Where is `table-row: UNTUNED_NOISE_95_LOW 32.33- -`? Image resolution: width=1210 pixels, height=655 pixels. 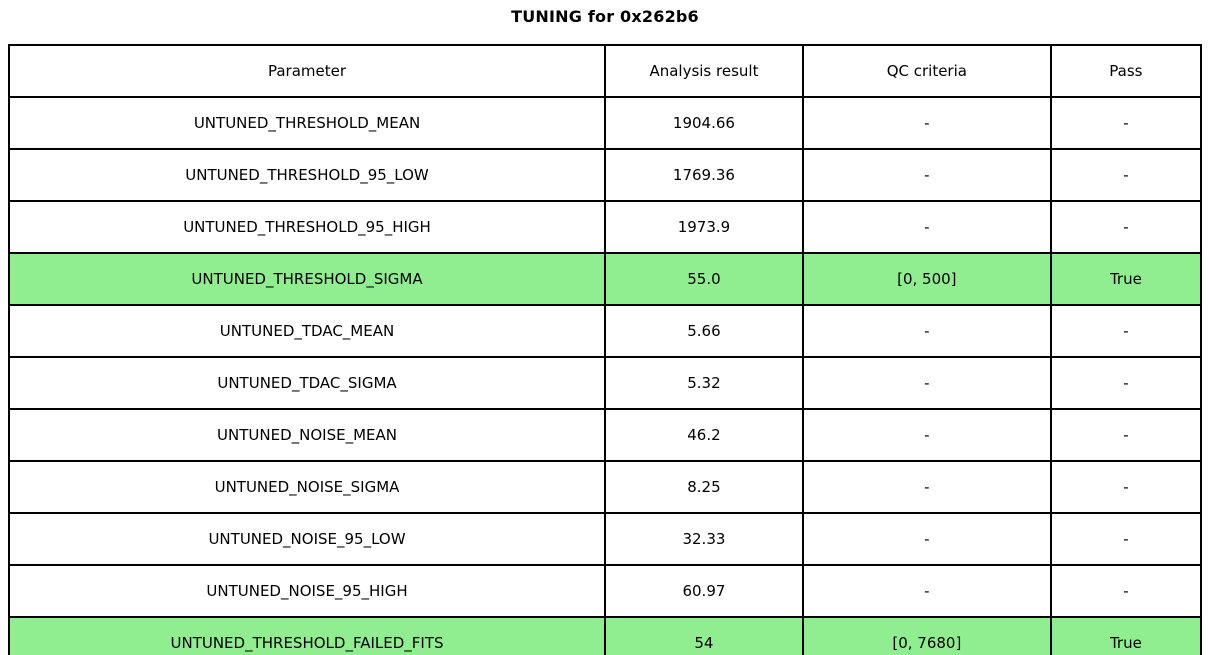 table-row: UNTUNED_NOISE_95_LOW 32.33- - is located at coordinates (605, 539).